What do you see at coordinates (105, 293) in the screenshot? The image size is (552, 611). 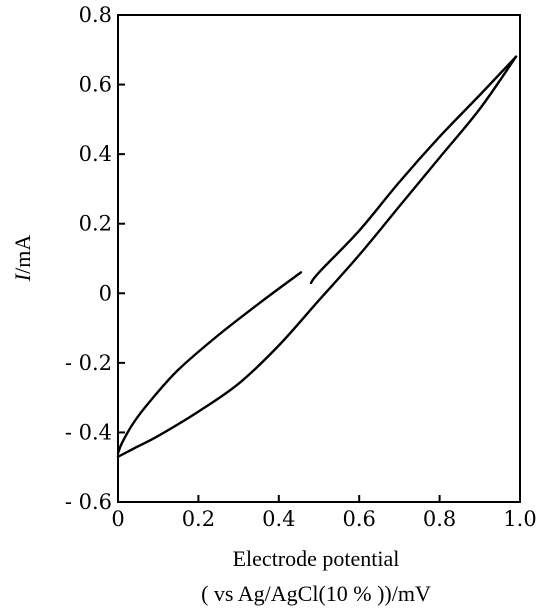 I see `y-tick-label: 0` at bounding box center [105, 293].